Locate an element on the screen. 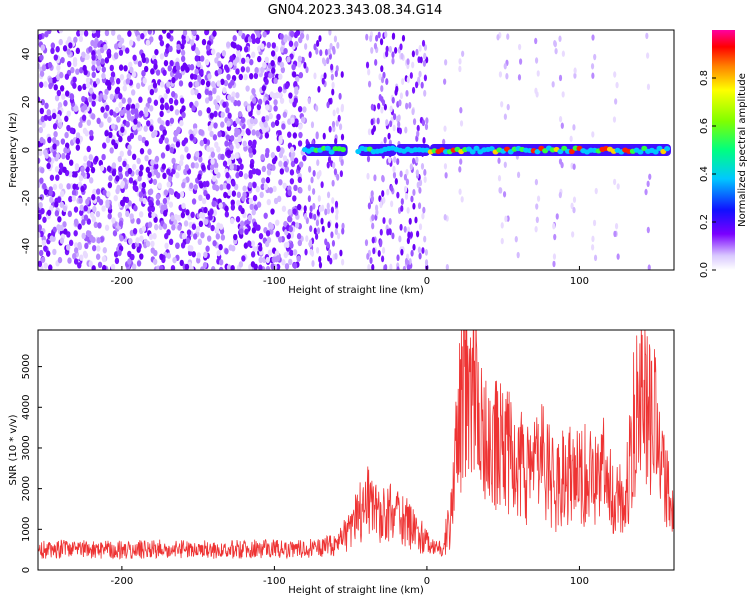  snr-y-axis-label: SNR (10 * v/v) is located at coordinates (13, 449).